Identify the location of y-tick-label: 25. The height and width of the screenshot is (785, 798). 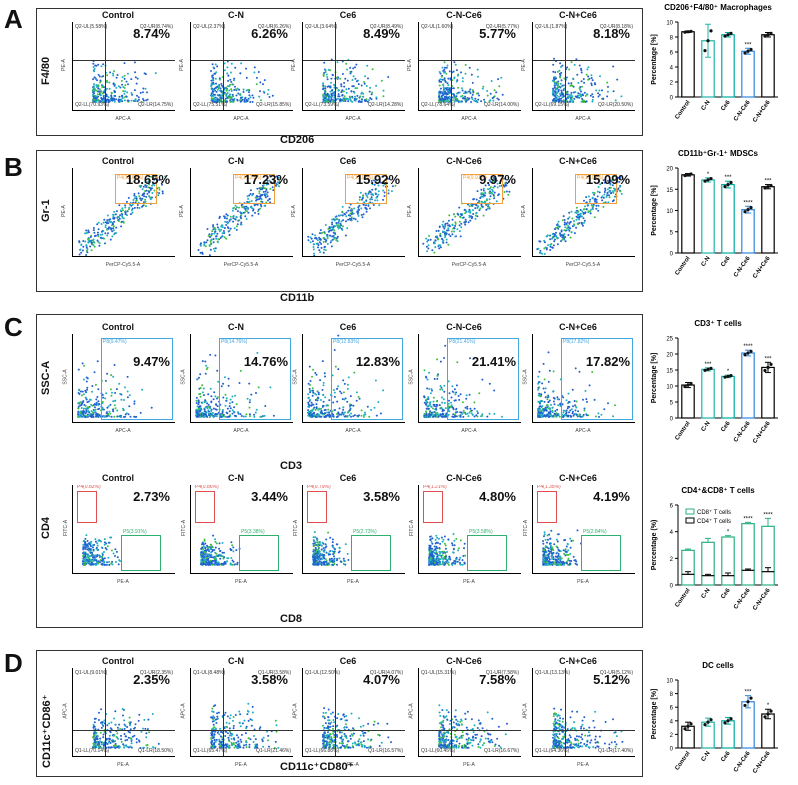
(669, 340).